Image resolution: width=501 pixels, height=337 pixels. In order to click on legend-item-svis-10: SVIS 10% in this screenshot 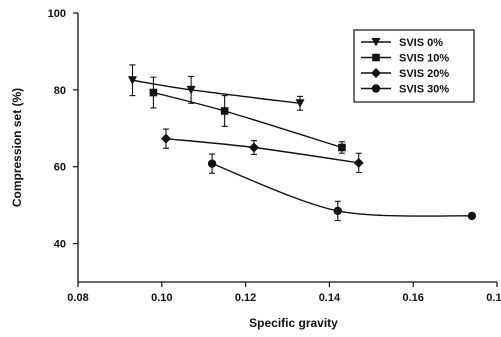, I will do `click(405, 59)`.